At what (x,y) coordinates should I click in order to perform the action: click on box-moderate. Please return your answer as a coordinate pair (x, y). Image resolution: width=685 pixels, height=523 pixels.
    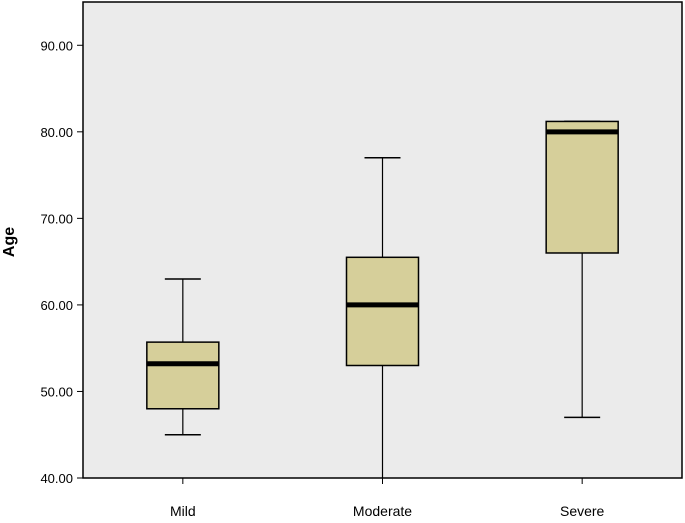
    Looking at the image, I should click on (382, 317).